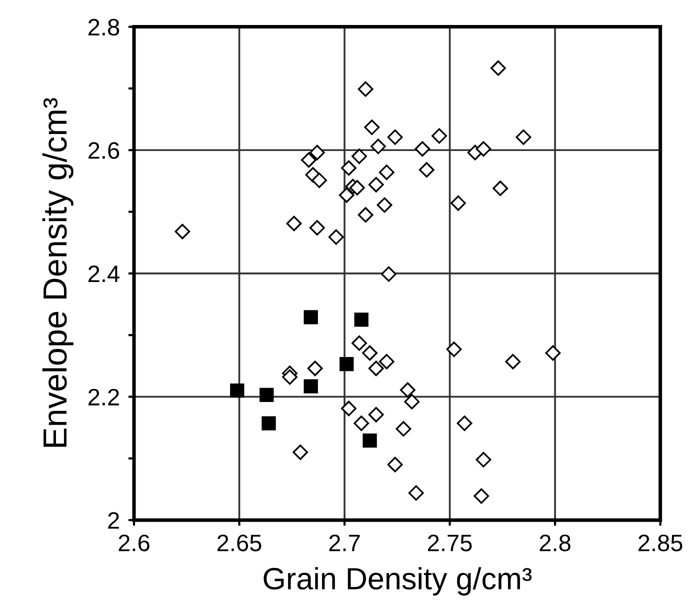 The height and width of the screenshot is (609, 698). Describe the element at coordinates (104, 27) in the screenshot. I see `y-tick-label: 2.8` at that location.